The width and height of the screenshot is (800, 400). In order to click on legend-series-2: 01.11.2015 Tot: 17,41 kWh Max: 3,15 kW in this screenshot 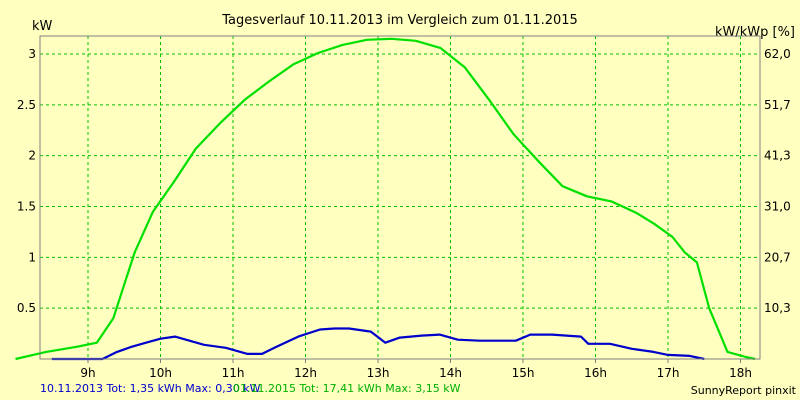, I will do `click(347, 388)`.